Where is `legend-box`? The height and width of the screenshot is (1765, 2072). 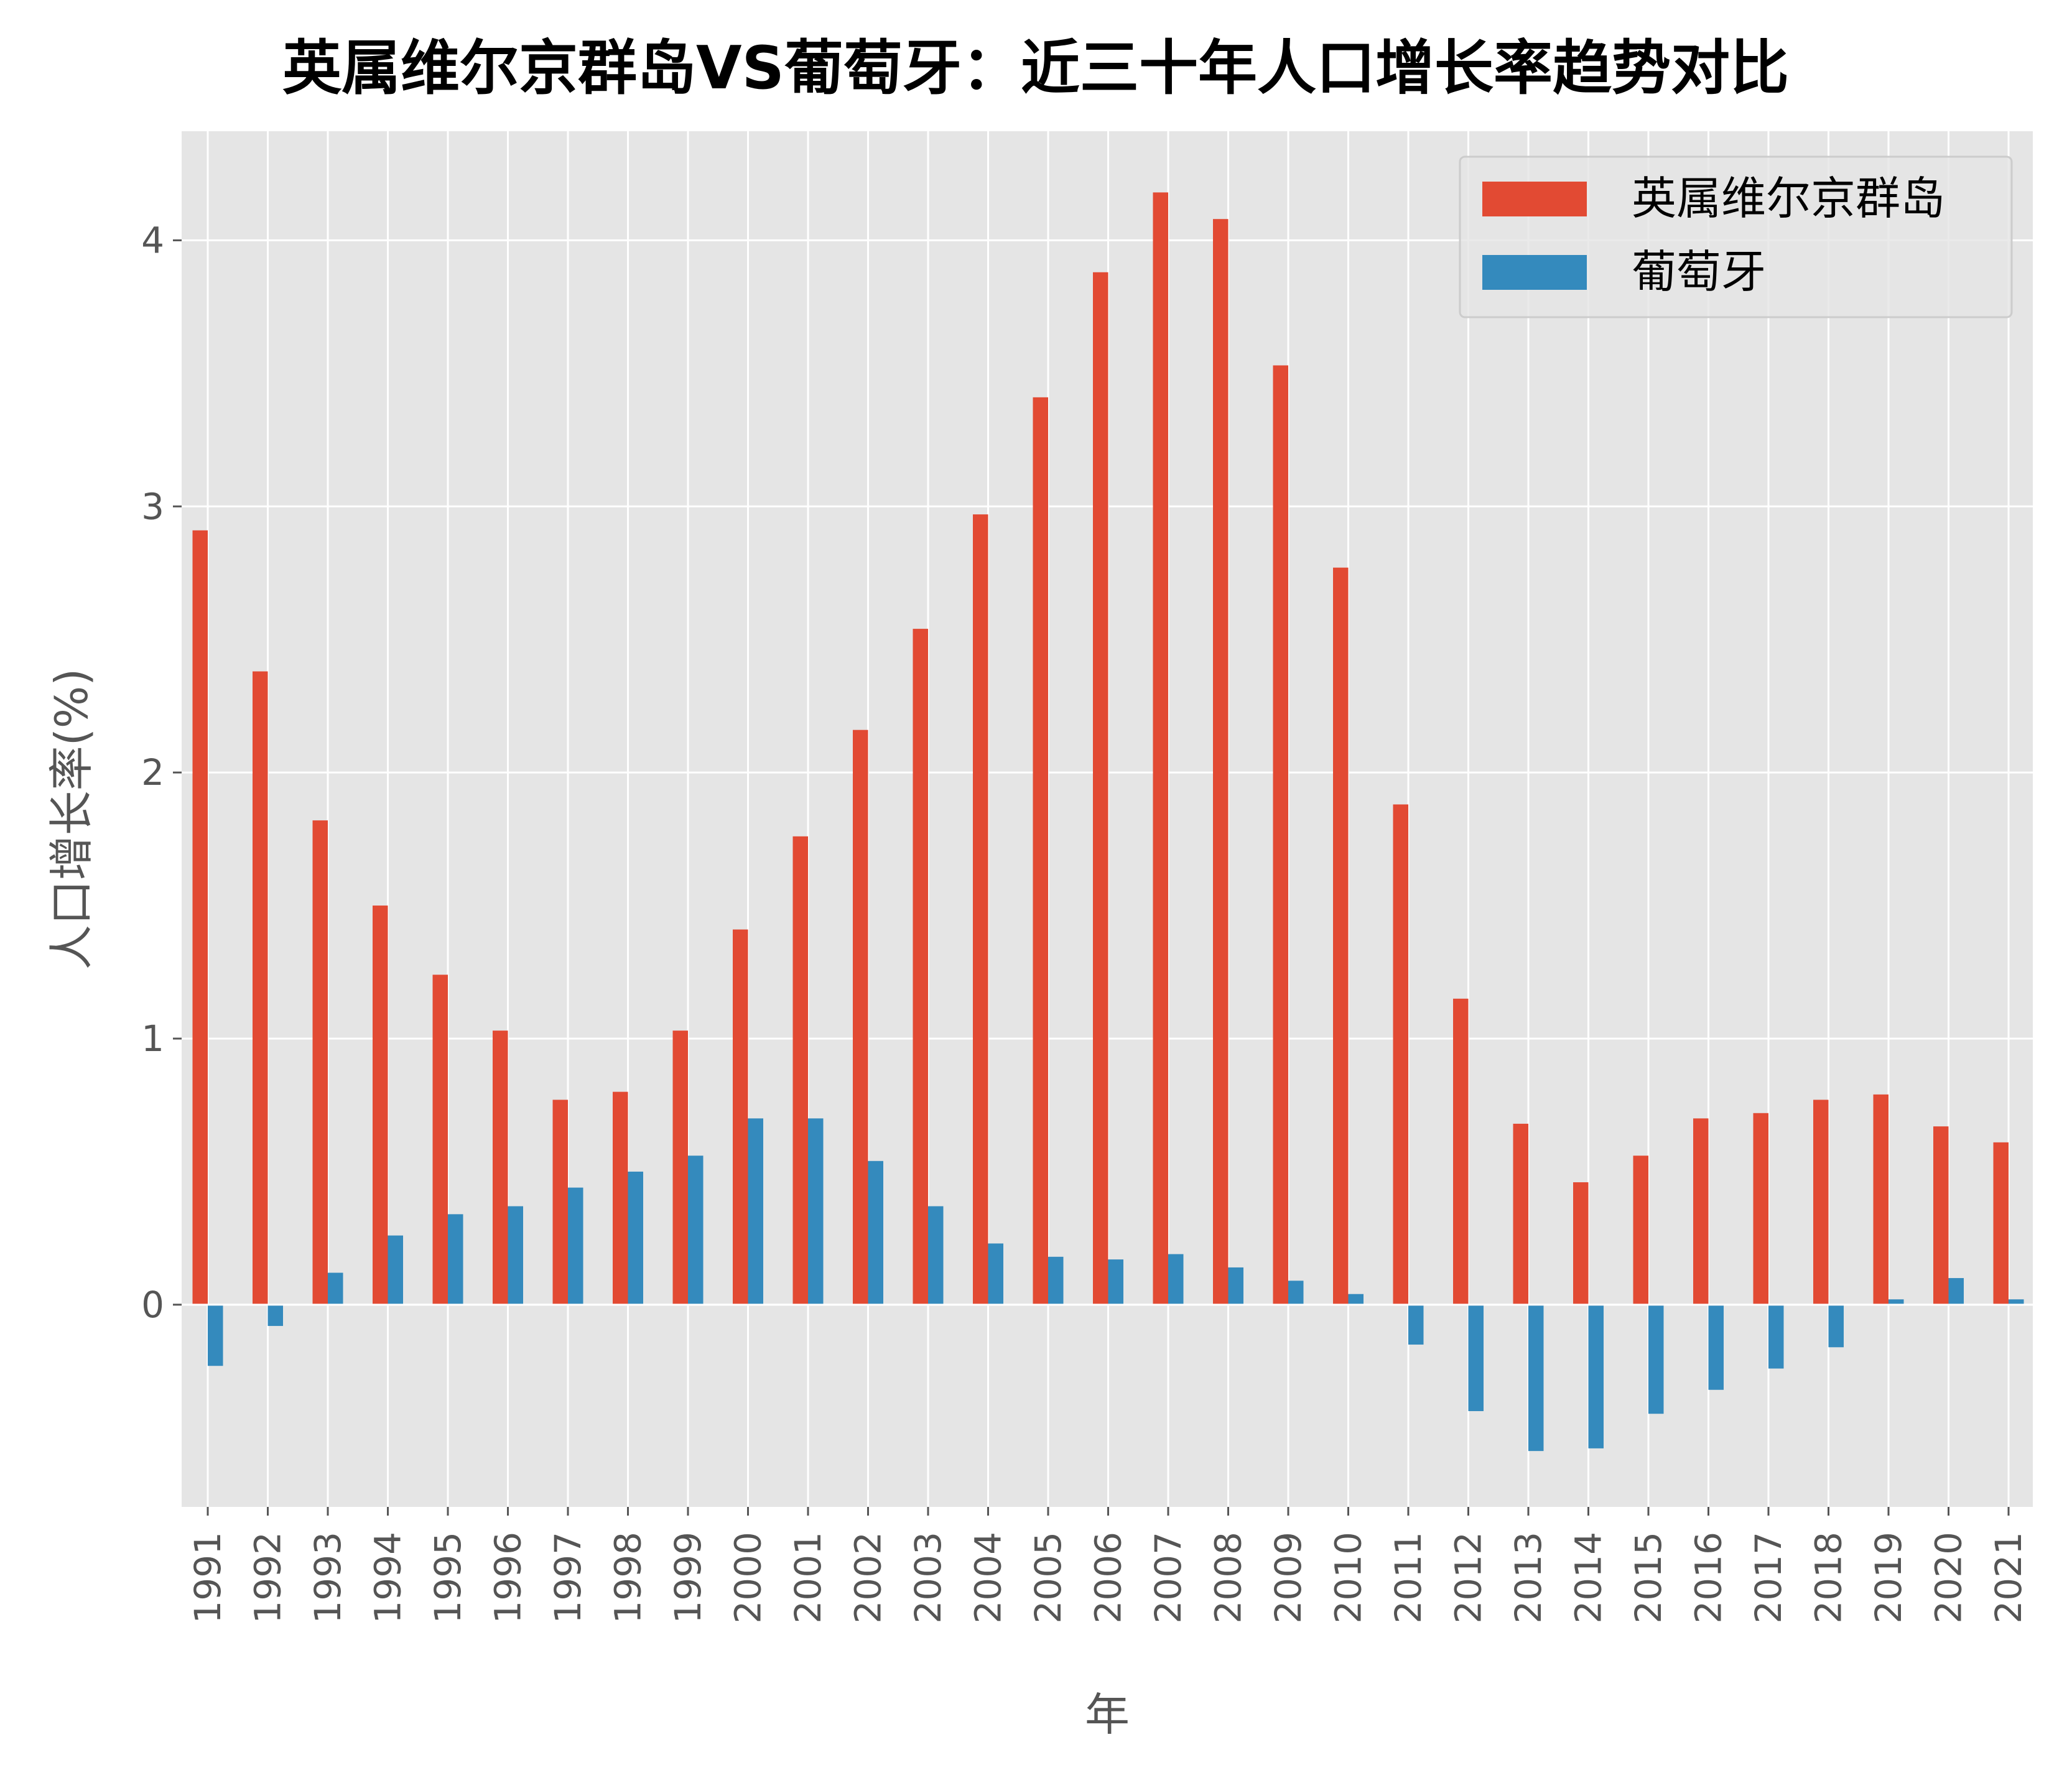
legend-box is located at coordinates (1736, 236).